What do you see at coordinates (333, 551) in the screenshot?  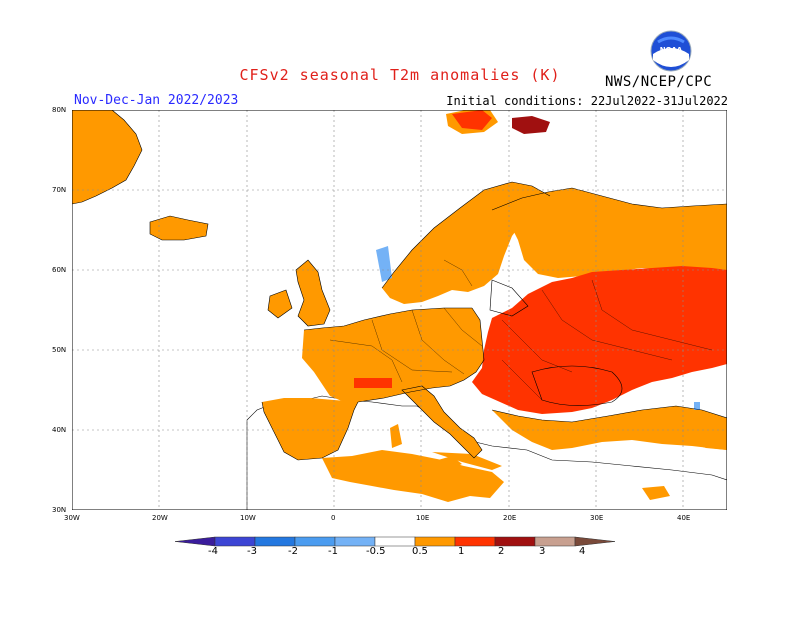 I see `colorbar-label: -1` at bounding box center [333, 551].